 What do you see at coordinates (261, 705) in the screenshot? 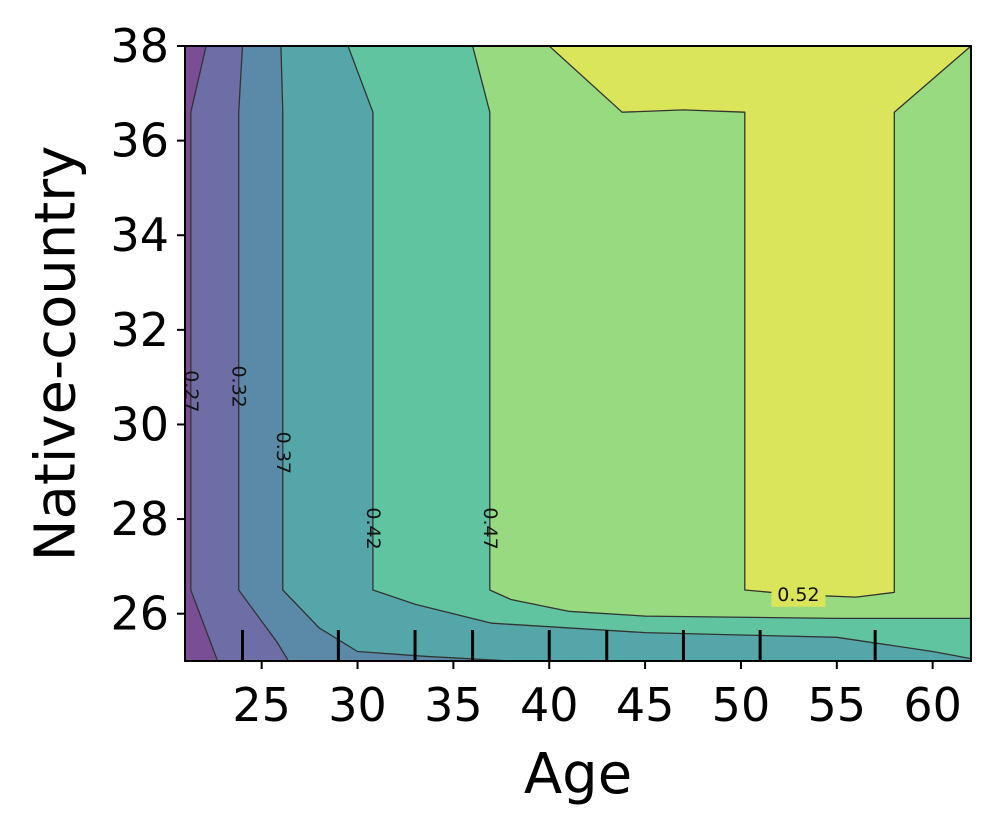
I see `x-tick-label: 25` at bounding box center [261, 705].